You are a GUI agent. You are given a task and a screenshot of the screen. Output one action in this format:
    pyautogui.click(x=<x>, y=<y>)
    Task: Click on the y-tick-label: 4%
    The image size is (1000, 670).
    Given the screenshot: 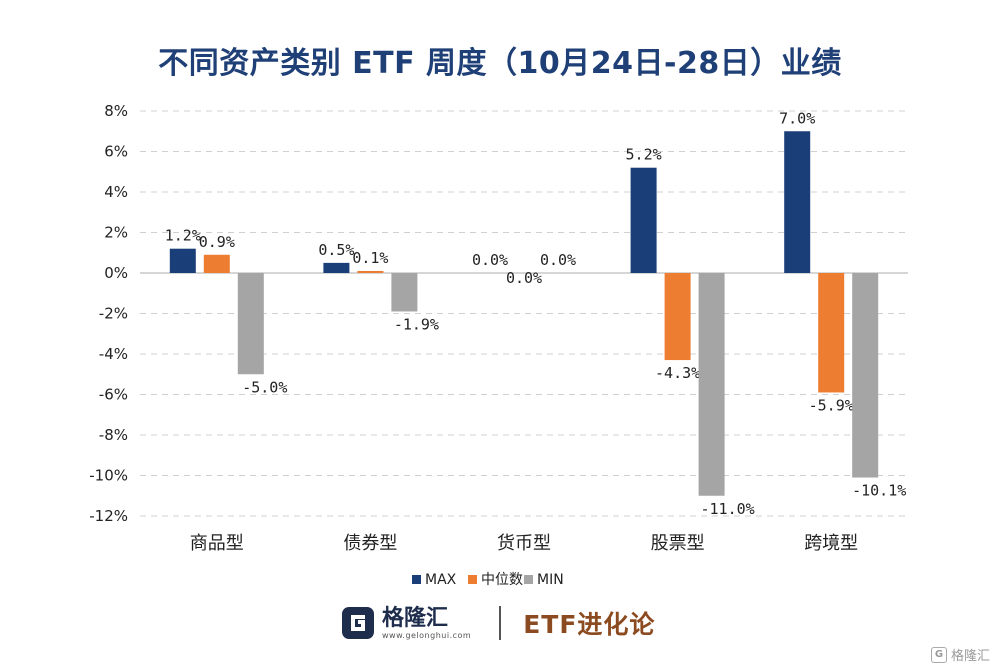 What is the action you would take?
    pyautogui.click(x=116, y=192)
    